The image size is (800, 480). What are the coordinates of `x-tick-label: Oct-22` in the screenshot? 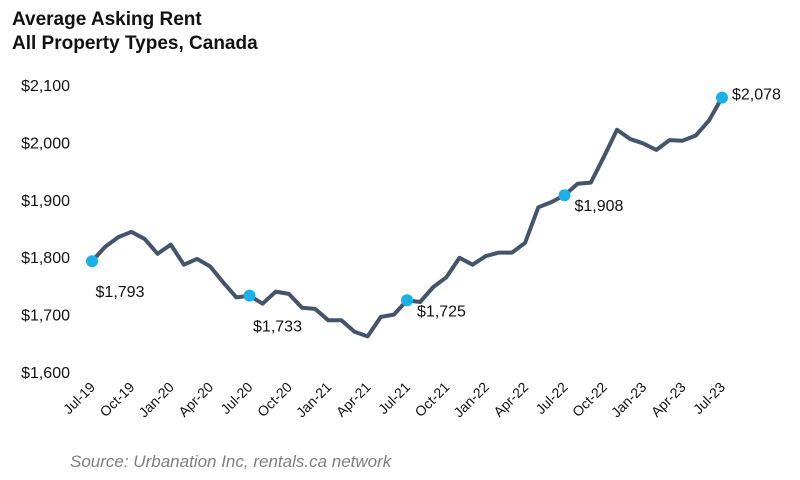 It's located at (589, 399).